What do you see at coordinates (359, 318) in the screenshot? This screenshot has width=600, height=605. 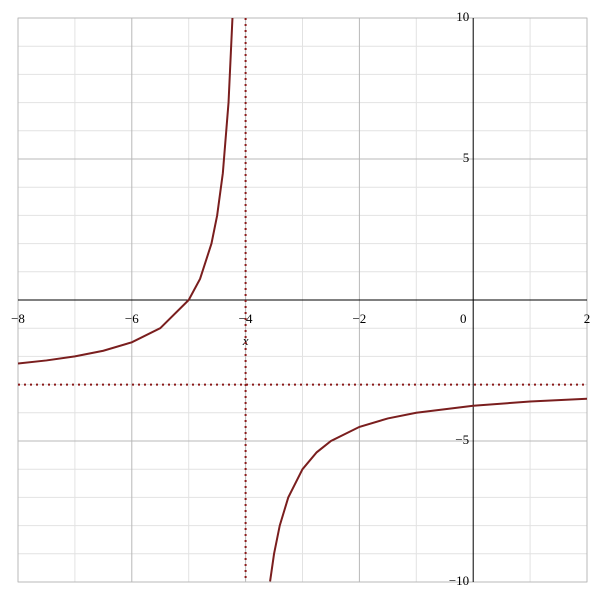 I see `x-tick-label: −2` at bounding box center [359, 318].